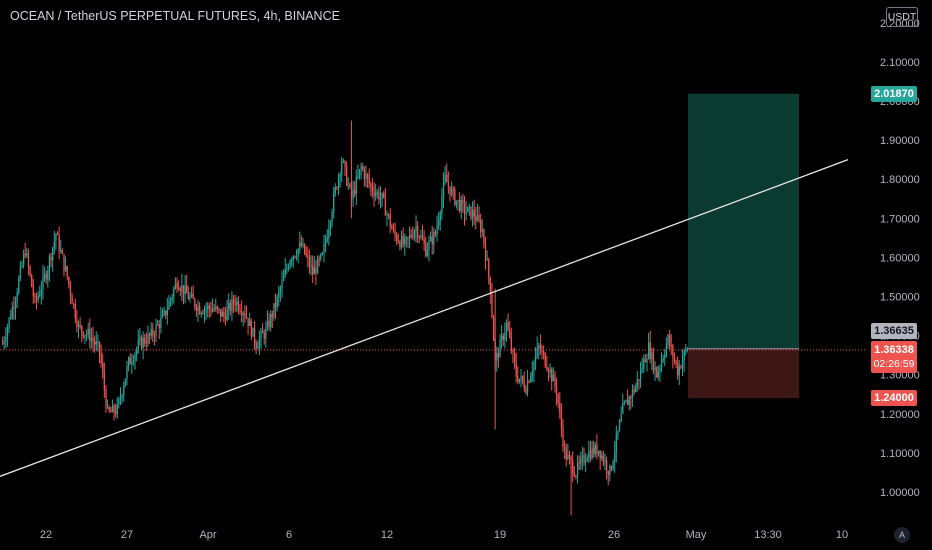 The height and width of the screenshot is (550, 932). I want to click on current-price-value: 1.36338, so click(894, 350).